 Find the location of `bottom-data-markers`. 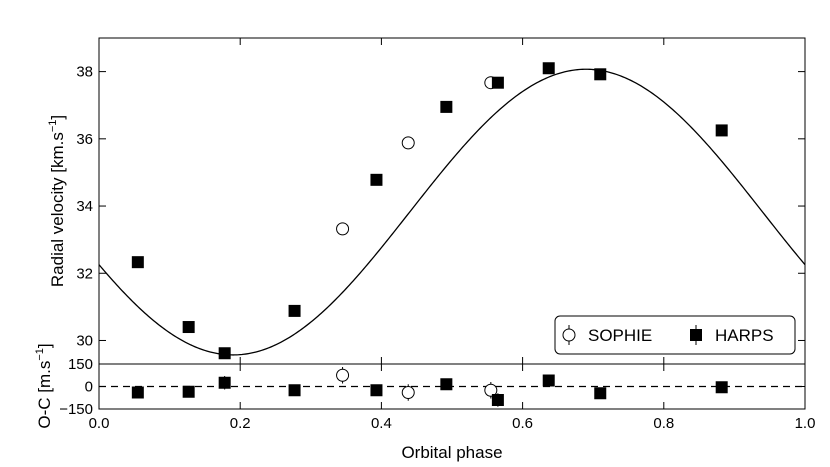

bottom-data-markers is located at coordinates (429, 387).